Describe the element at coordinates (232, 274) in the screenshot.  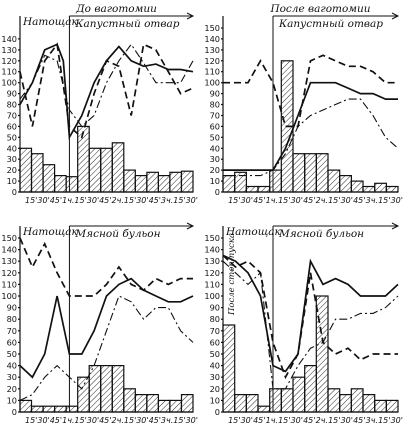
I see `label-vertical: После стоп-пуска` at that location.